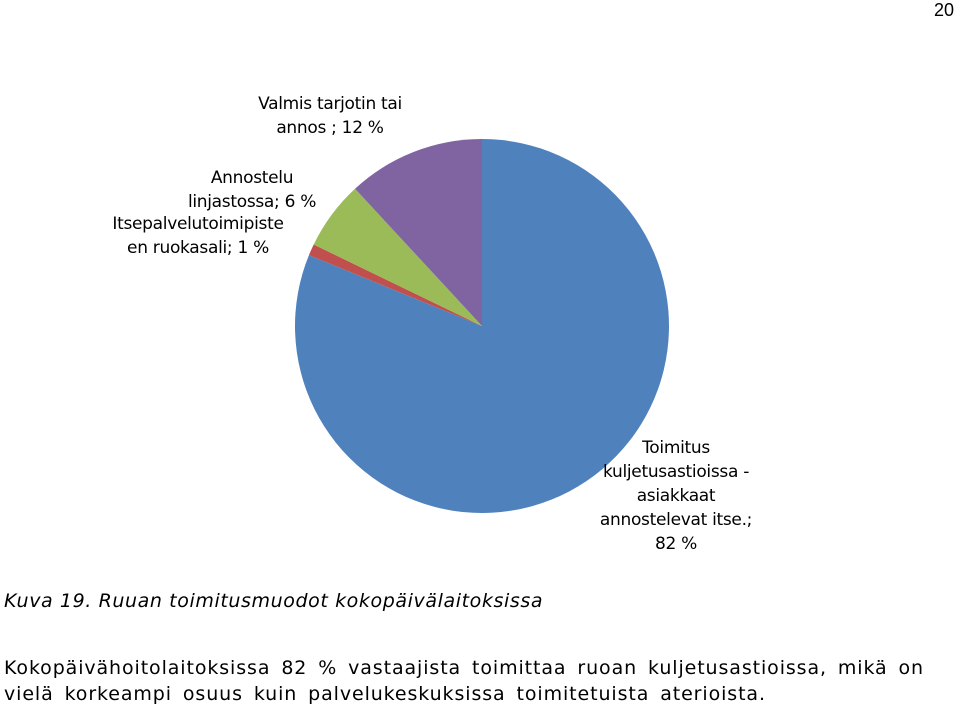 The width and height of the screenshot is (960, 708). Describe the element at coordinates (198, 236) in the screenshot. I see `slice-label-itsepalvelu: Itsepalvelutoimipiste en ruokasali; 1 %` at that location.